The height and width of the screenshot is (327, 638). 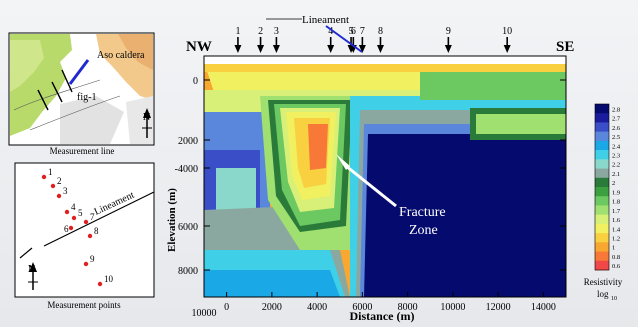 What do you see at coordinates (73, 207) in the screenshot?
I see `measurement-point-label: 4` at bounding box center [73, 207].